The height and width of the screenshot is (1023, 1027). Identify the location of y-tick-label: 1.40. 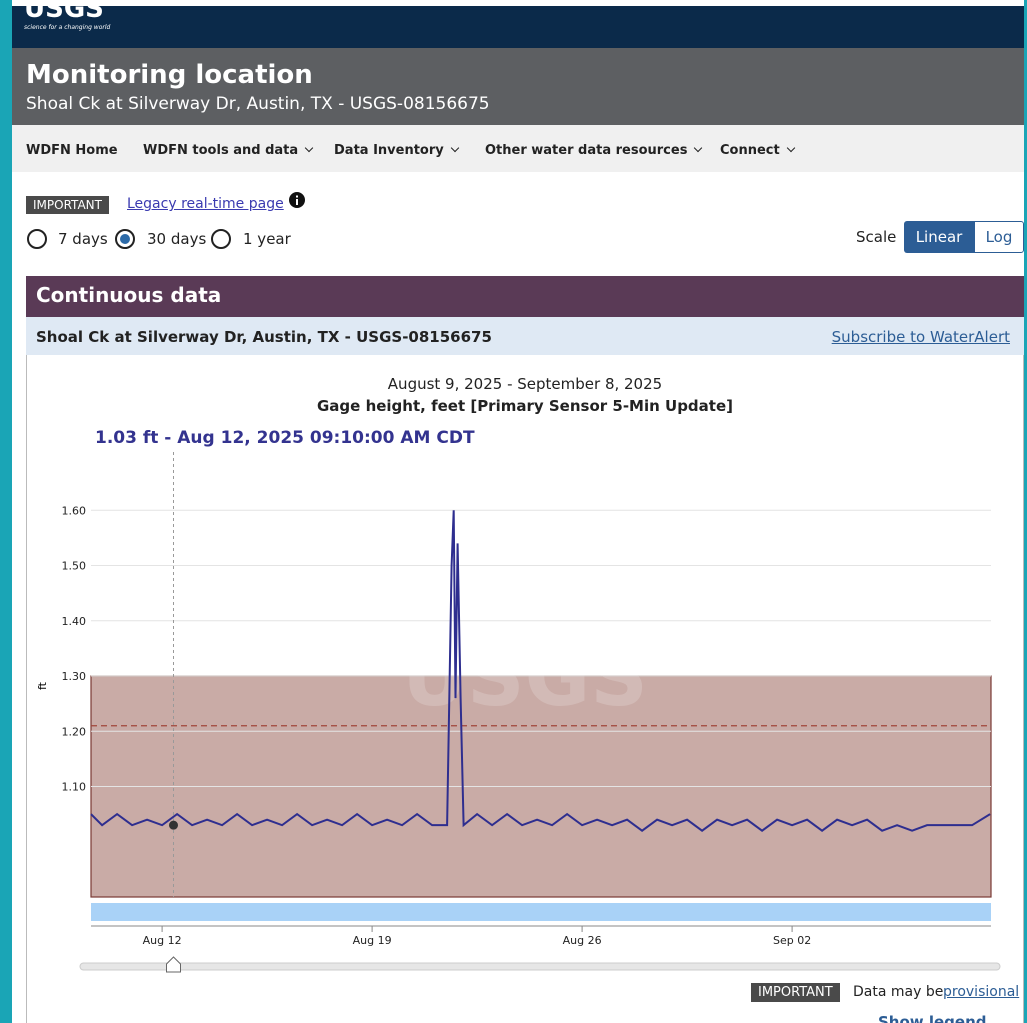
(74, 621).